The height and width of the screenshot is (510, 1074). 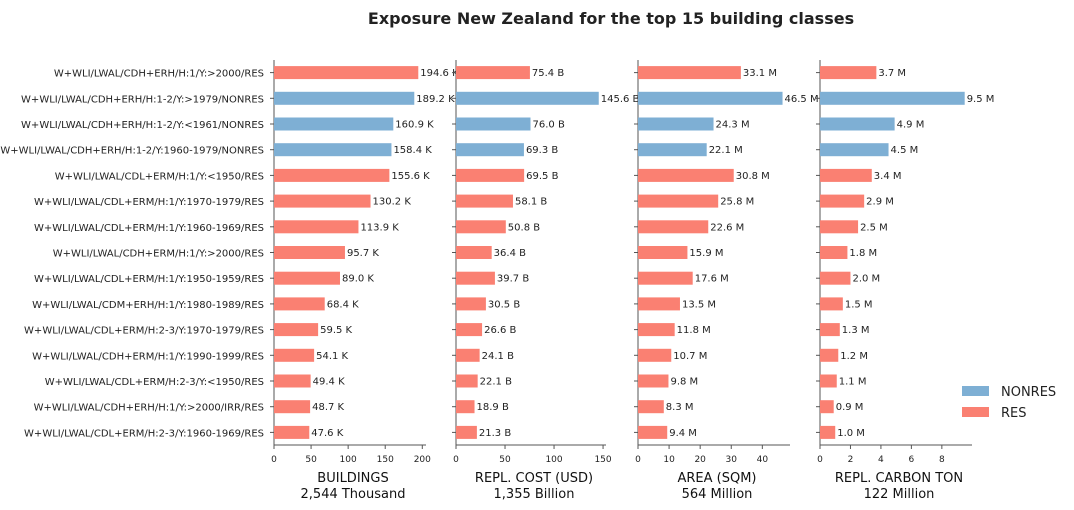 What do you see at coordinates (343, 304) in the screenshot?
I see `data-label: 68.4 K` at bounding box center [343, 304].